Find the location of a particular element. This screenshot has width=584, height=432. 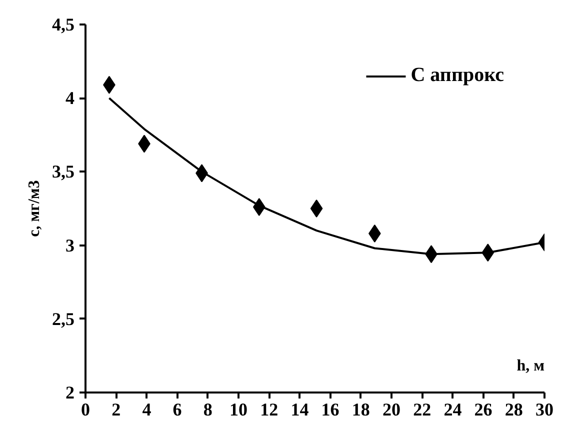

y-tick-label: 2,5 is located at coordinates (63, 318).